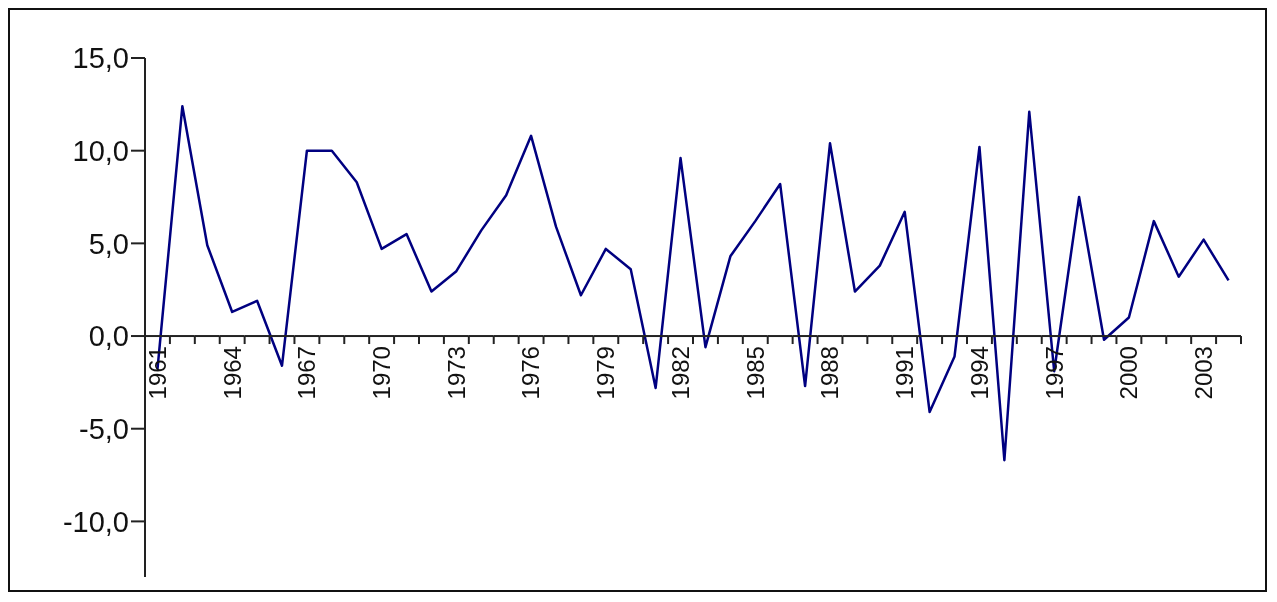 The image size is (1277, 602). Describe the element at coordinates (157, 373) in the screenshot. I see `x-tick-label: 1961` at that location.